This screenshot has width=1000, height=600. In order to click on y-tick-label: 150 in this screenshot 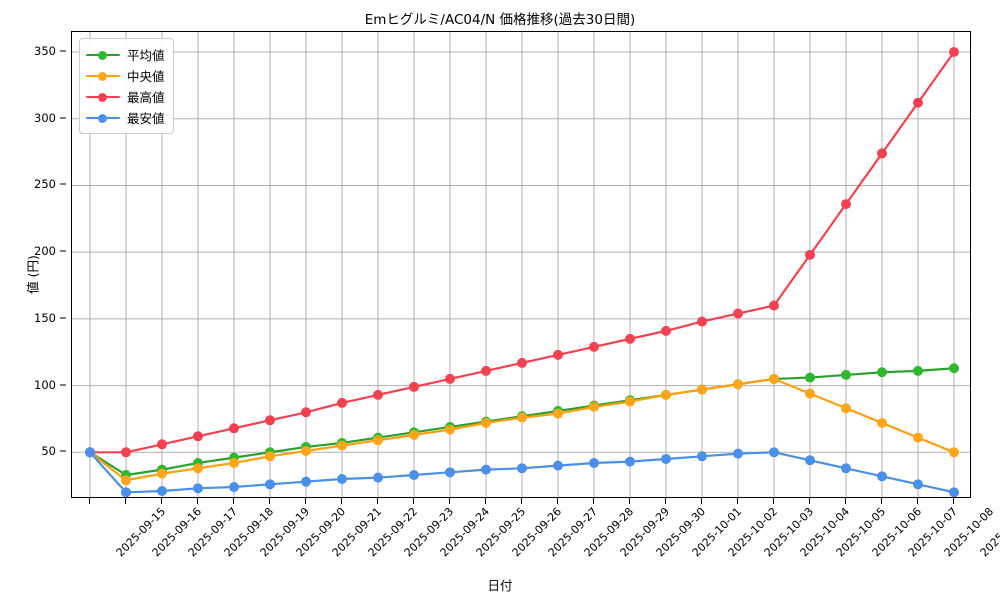, I will do `click(45, 317)`.